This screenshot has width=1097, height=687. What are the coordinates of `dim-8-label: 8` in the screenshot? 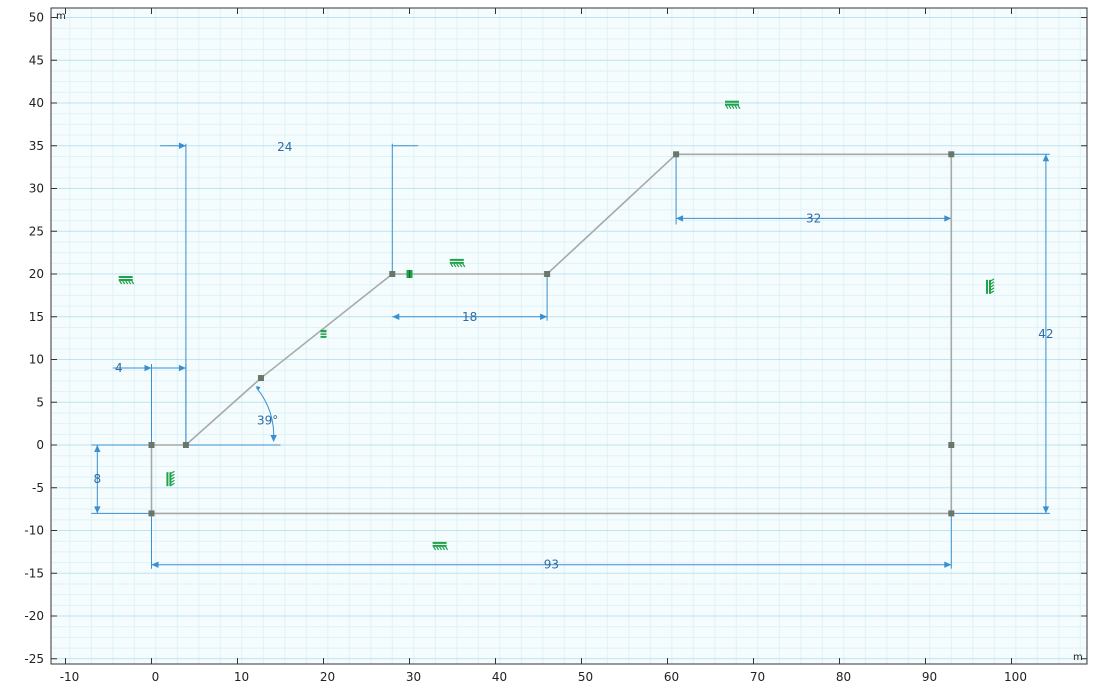 It's located at (97, 479).